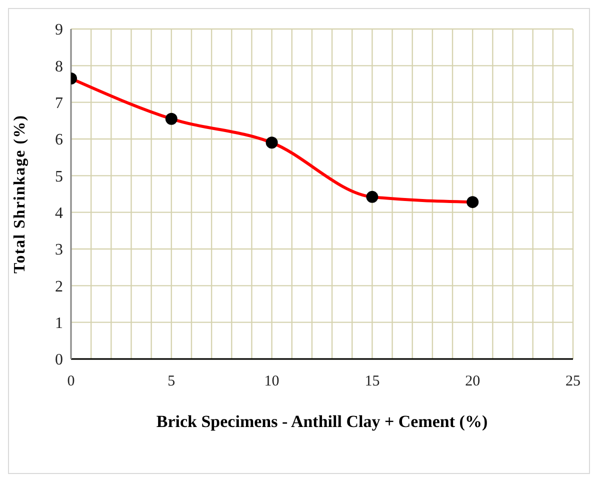 The width and height of the screenshot is (596, 480). I want to click on x-tick-label: 15, so click(372, 382).